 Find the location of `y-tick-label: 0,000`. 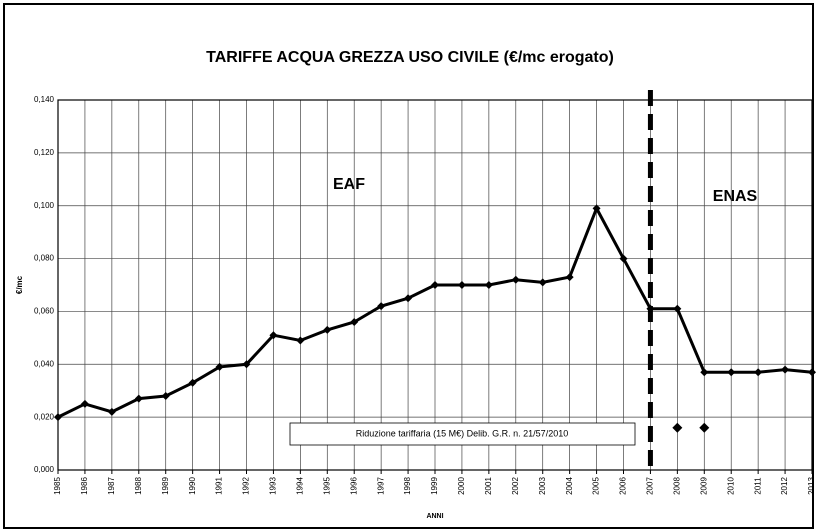

y-tick-label: 0,000 is located at coordinates (44, 469).